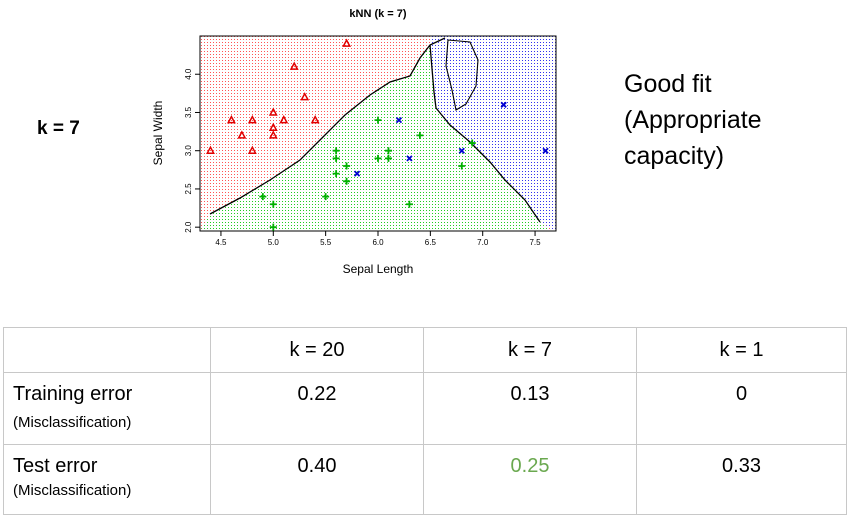 This screenshot has width=853, height=515. What do you see at coordinates (431, 242) in the screenshot?
I see `x-tick-label: 6.5` at bounding box center [431, 242].